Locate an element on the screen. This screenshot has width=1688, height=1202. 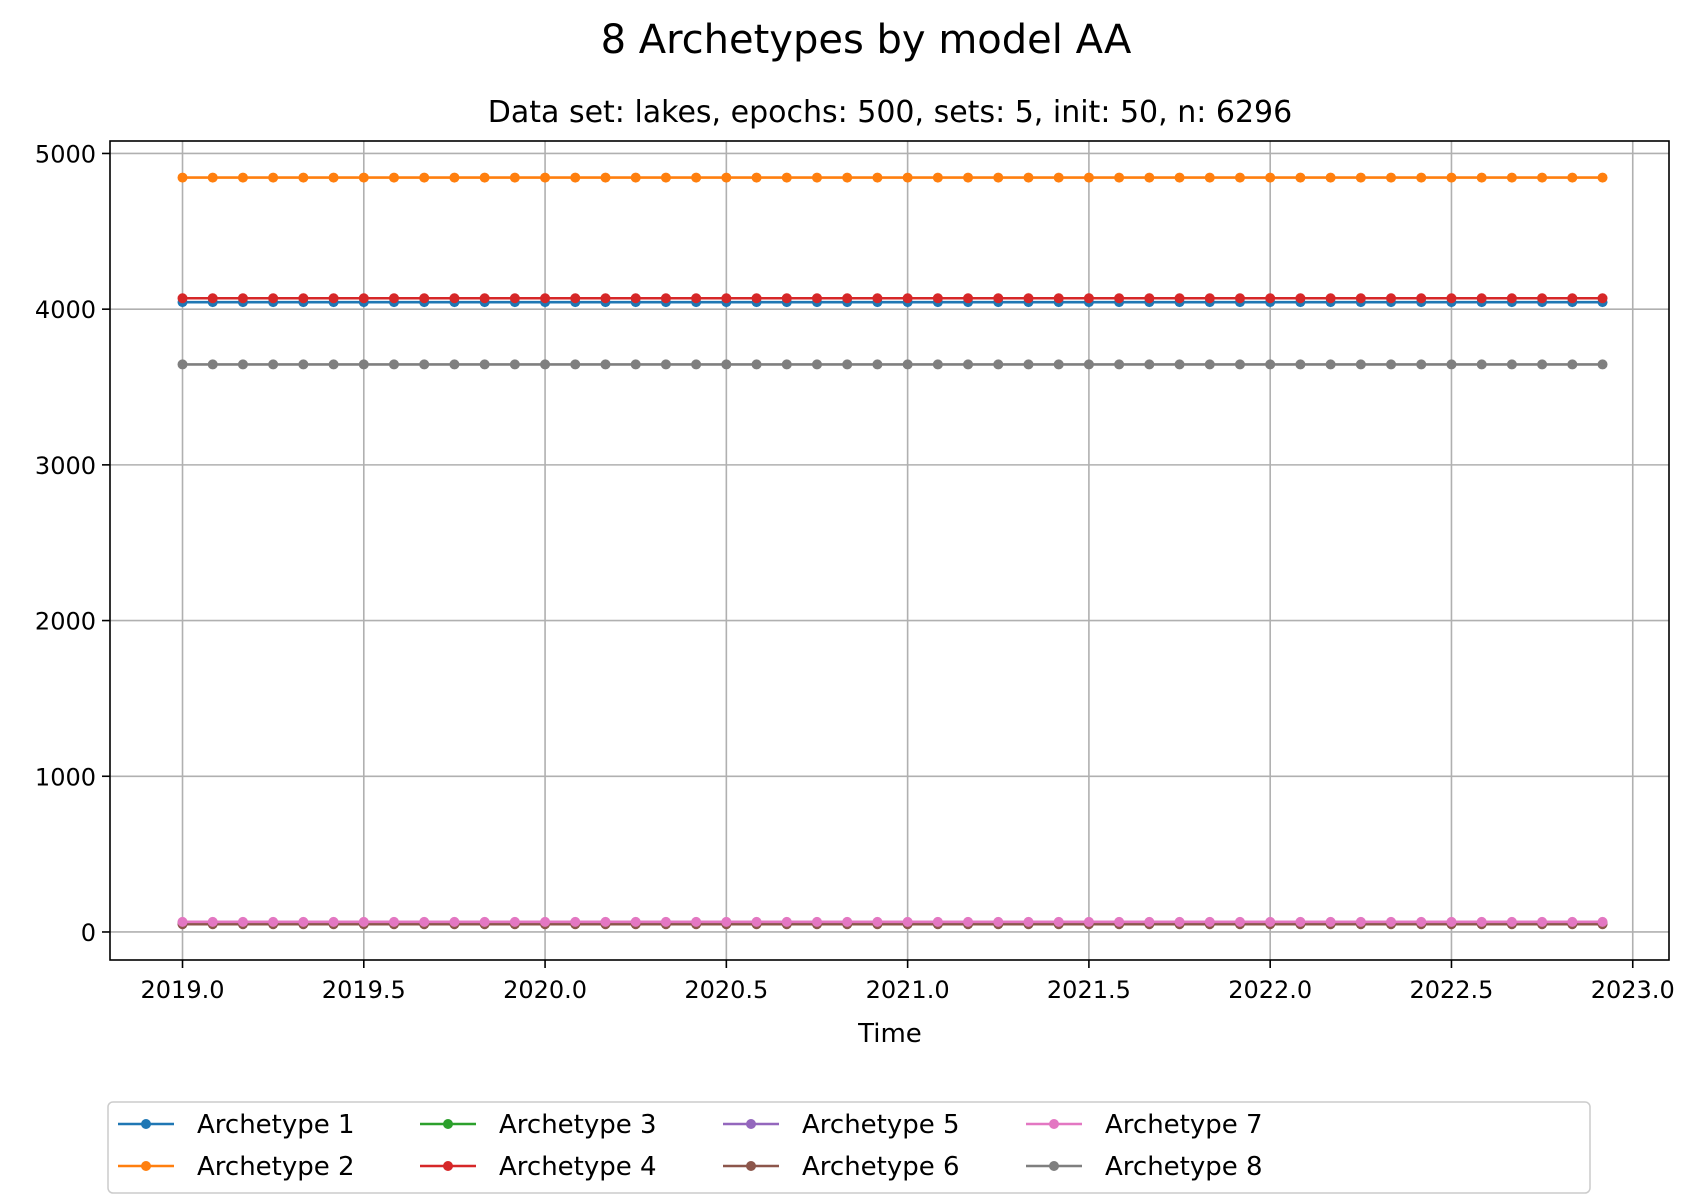
y-tick-label: 1000 is located at coordinates (65, 777).